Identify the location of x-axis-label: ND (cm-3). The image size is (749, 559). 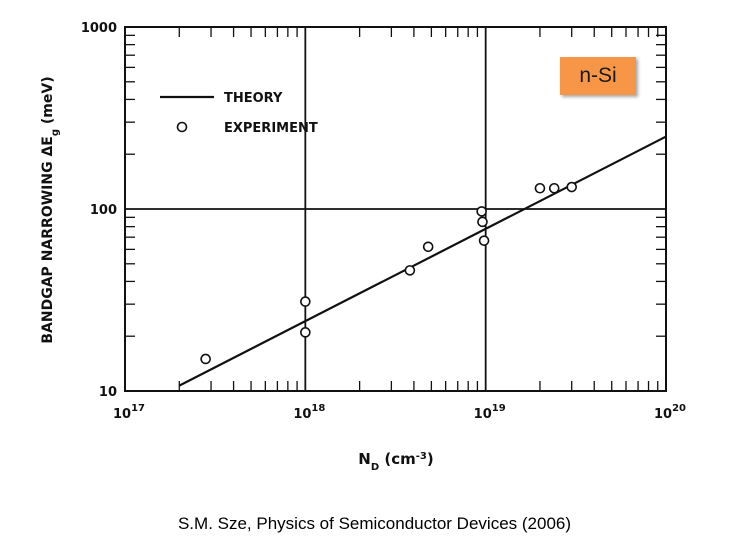
(395, 461).